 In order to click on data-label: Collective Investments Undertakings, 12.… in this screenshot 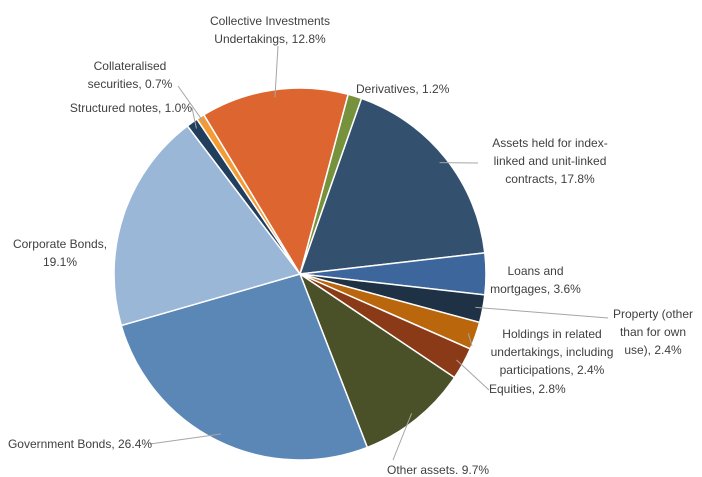, I will do `click(270, 30)`.